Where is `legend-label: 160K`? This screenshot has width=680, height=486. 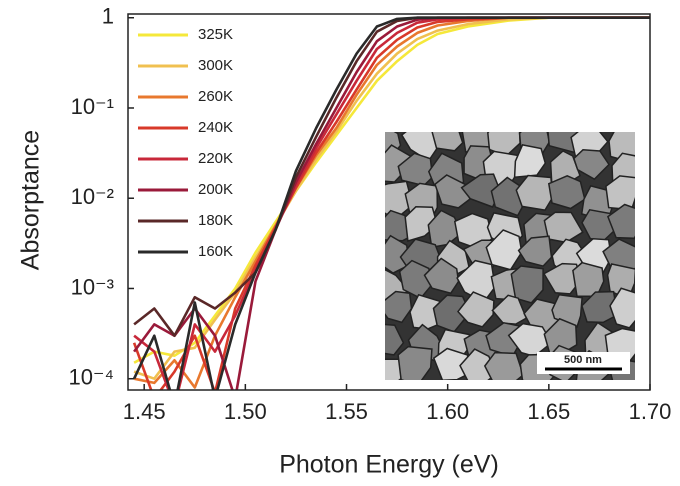
legend-label: 160K is located at coordinates (215, 251).